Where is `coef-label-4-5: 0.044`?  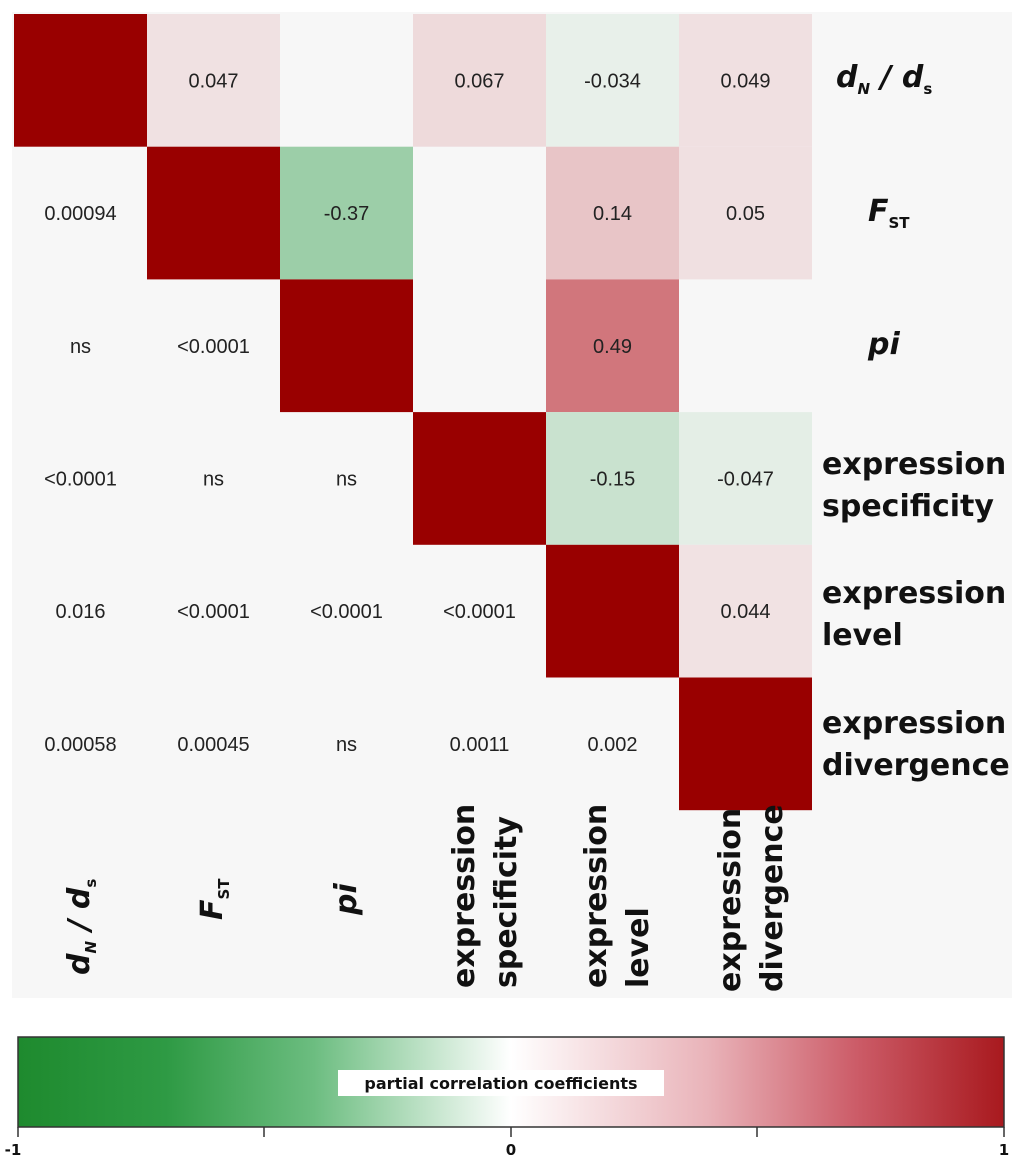
coef-label-4-5: 0.044 is located at coordinates (745, 612).